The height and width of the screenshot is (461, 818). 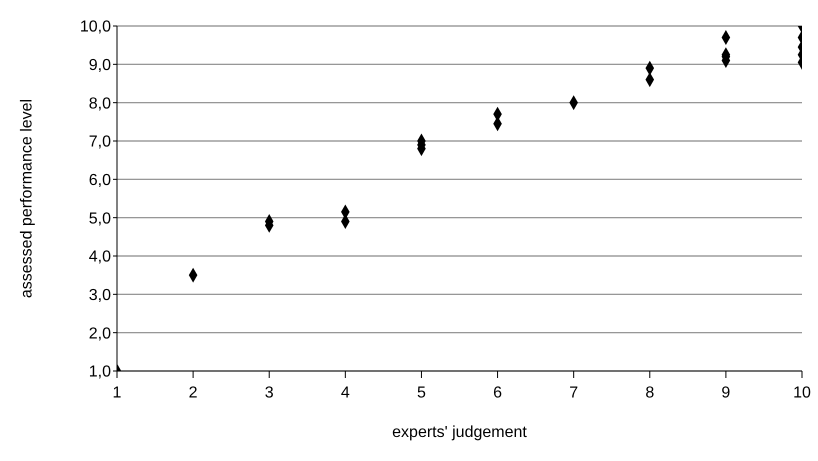 I want to click on y-tick-label: 2,0, so click(x=100, y=333).